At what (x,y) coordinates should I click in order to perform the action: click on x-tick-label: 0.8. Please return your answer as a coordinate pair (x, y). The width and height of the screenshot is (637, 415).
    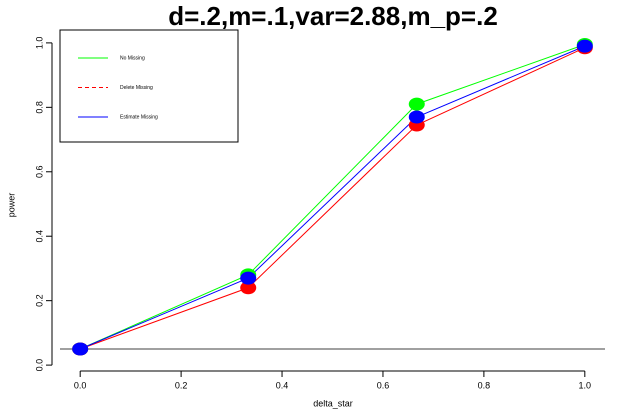
    Looking at the image, I should click on (484, 385).